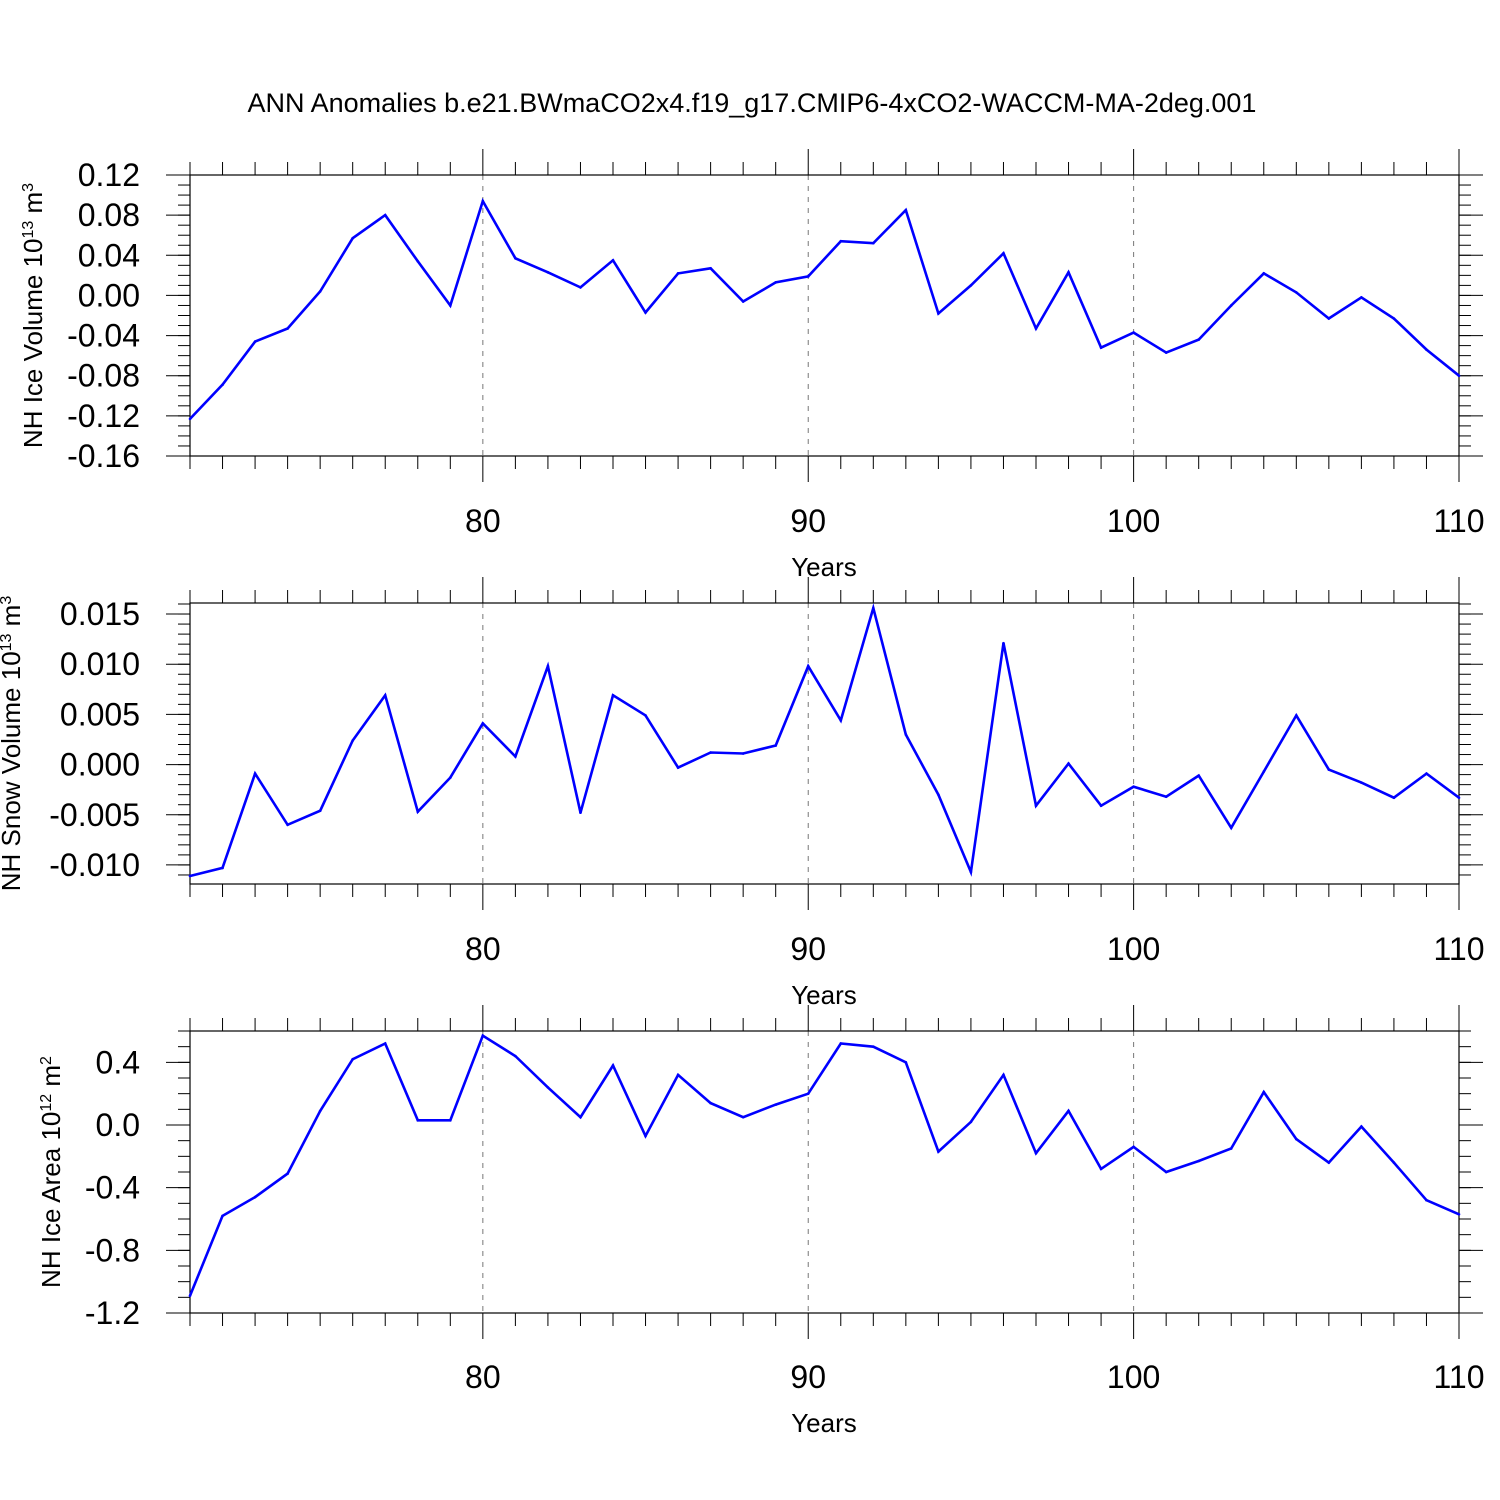 The height and width of the screenshot is (1500, 1500). Describe the element at coordinates (100, 614) in the screenshot. I see `y-tick-label: 0.015` at that location.